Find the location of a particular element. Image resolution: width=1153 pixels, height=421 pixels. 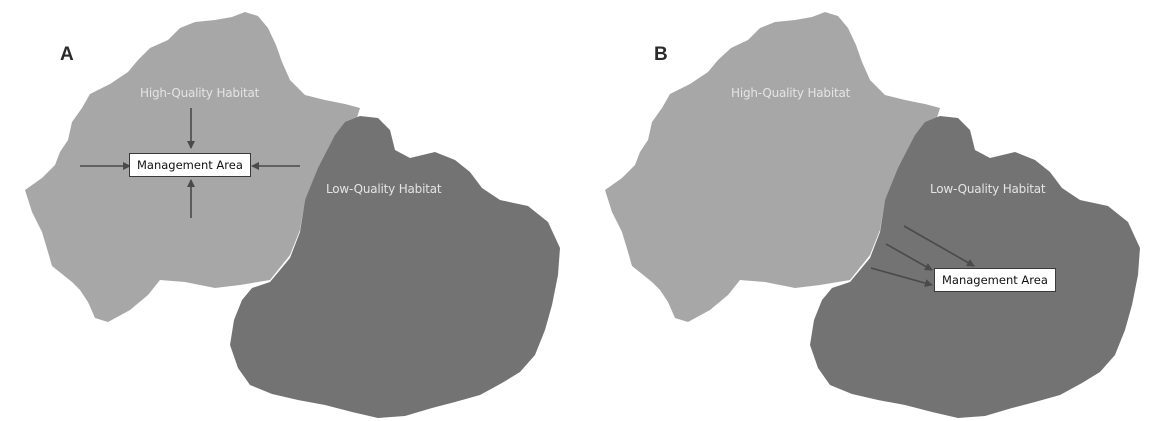

arrow-middle is located at coordinates (909, 257).